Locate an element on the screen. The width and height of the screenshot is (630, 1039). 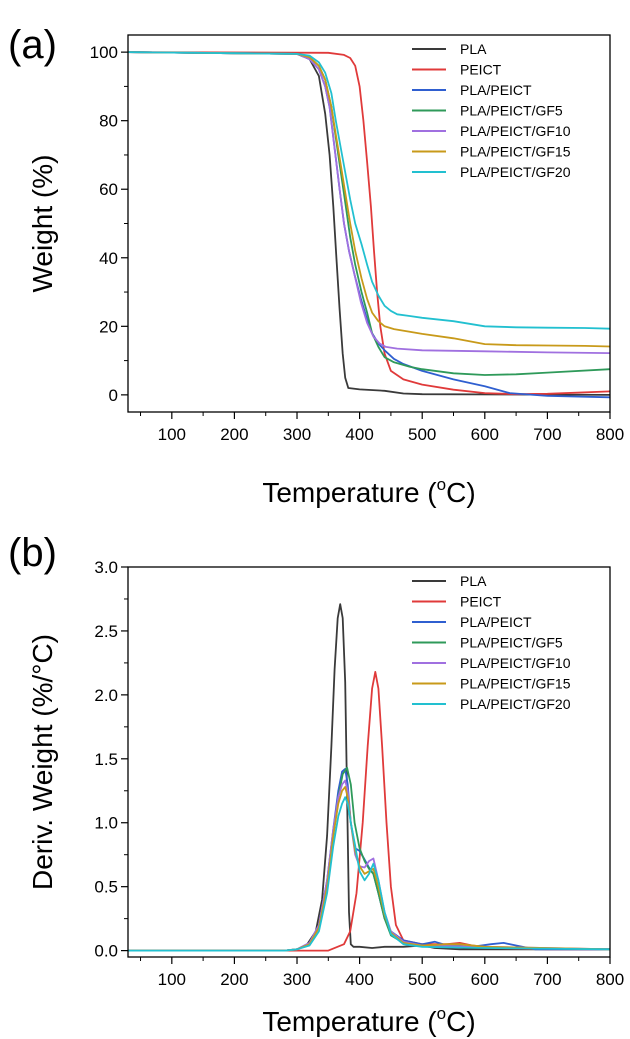
y-tick-label: 0.5 is located at coordinates (106, 887).